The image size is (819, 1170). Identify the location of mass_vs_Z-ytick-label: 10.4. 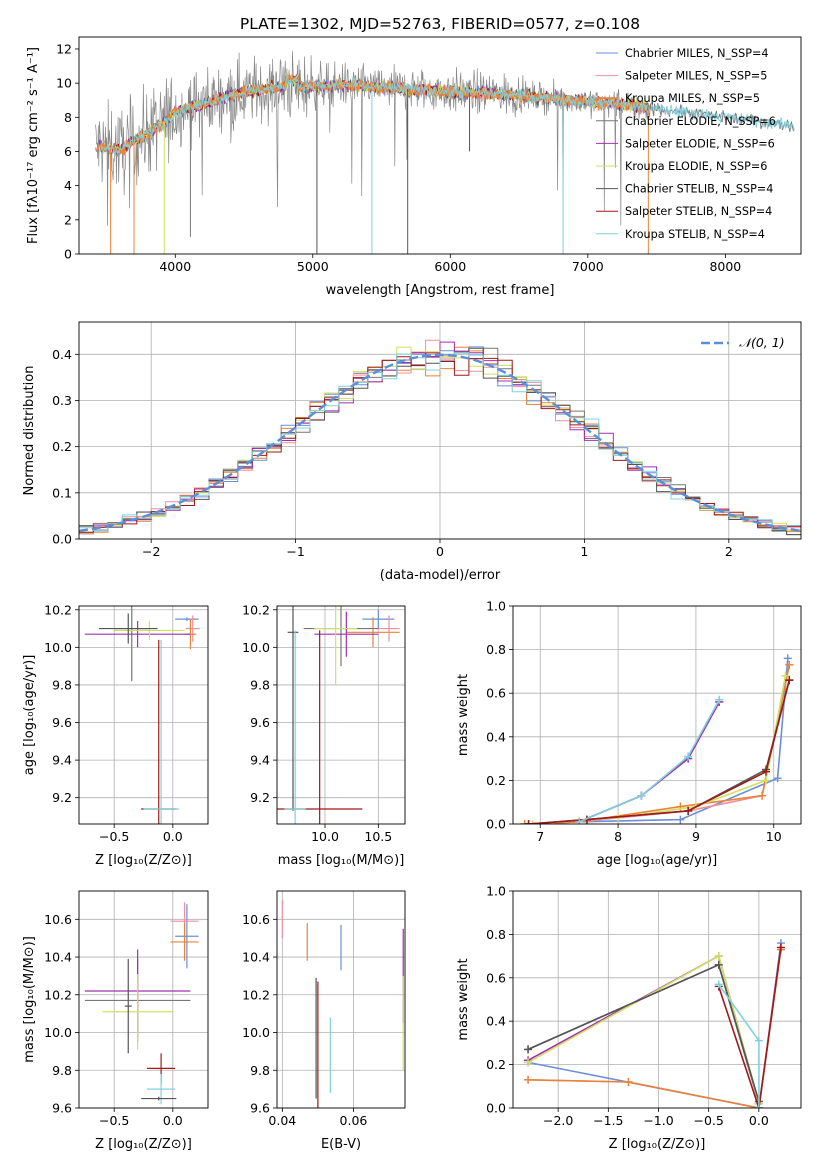
(58, 957).